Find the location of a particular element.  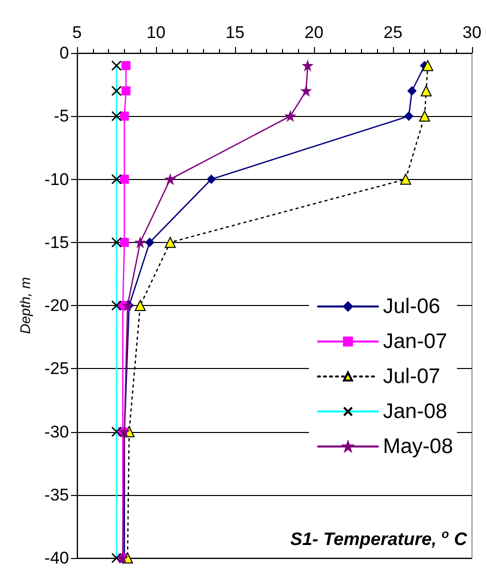

y-tick-label: 0 is located at coordinates (64, 53).